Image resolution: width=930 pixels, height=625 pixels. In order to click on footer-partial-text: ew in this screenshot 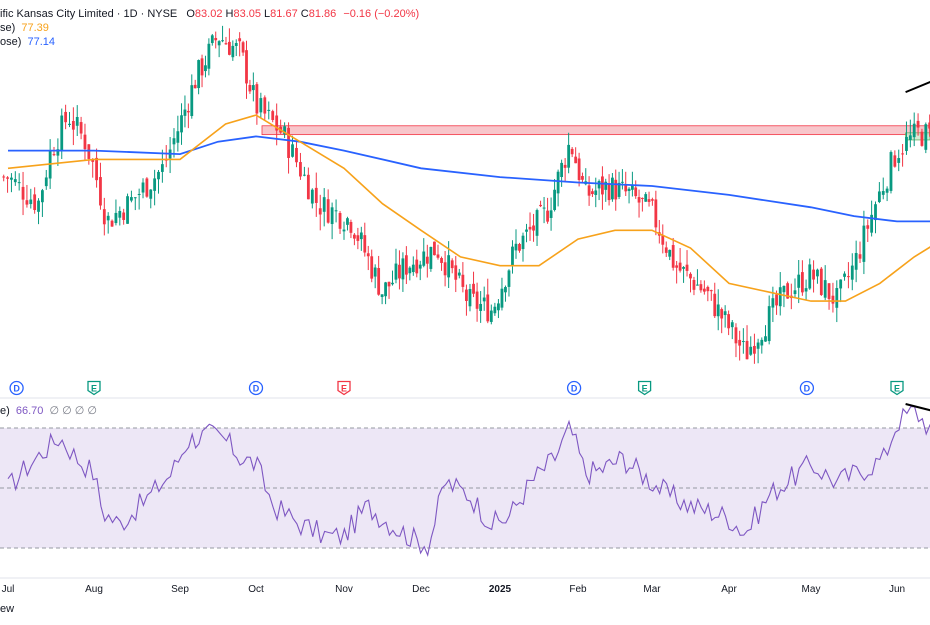, I will do `click(7, 609)`.